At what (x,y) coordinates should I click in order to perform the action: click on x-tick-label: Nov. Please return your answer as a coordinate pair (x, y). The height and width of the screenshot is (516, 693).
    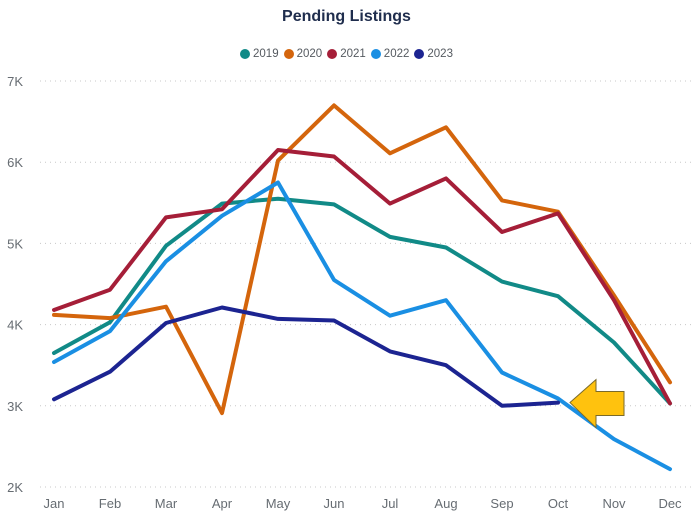
    Looking at the image, I should click on (614, 503).